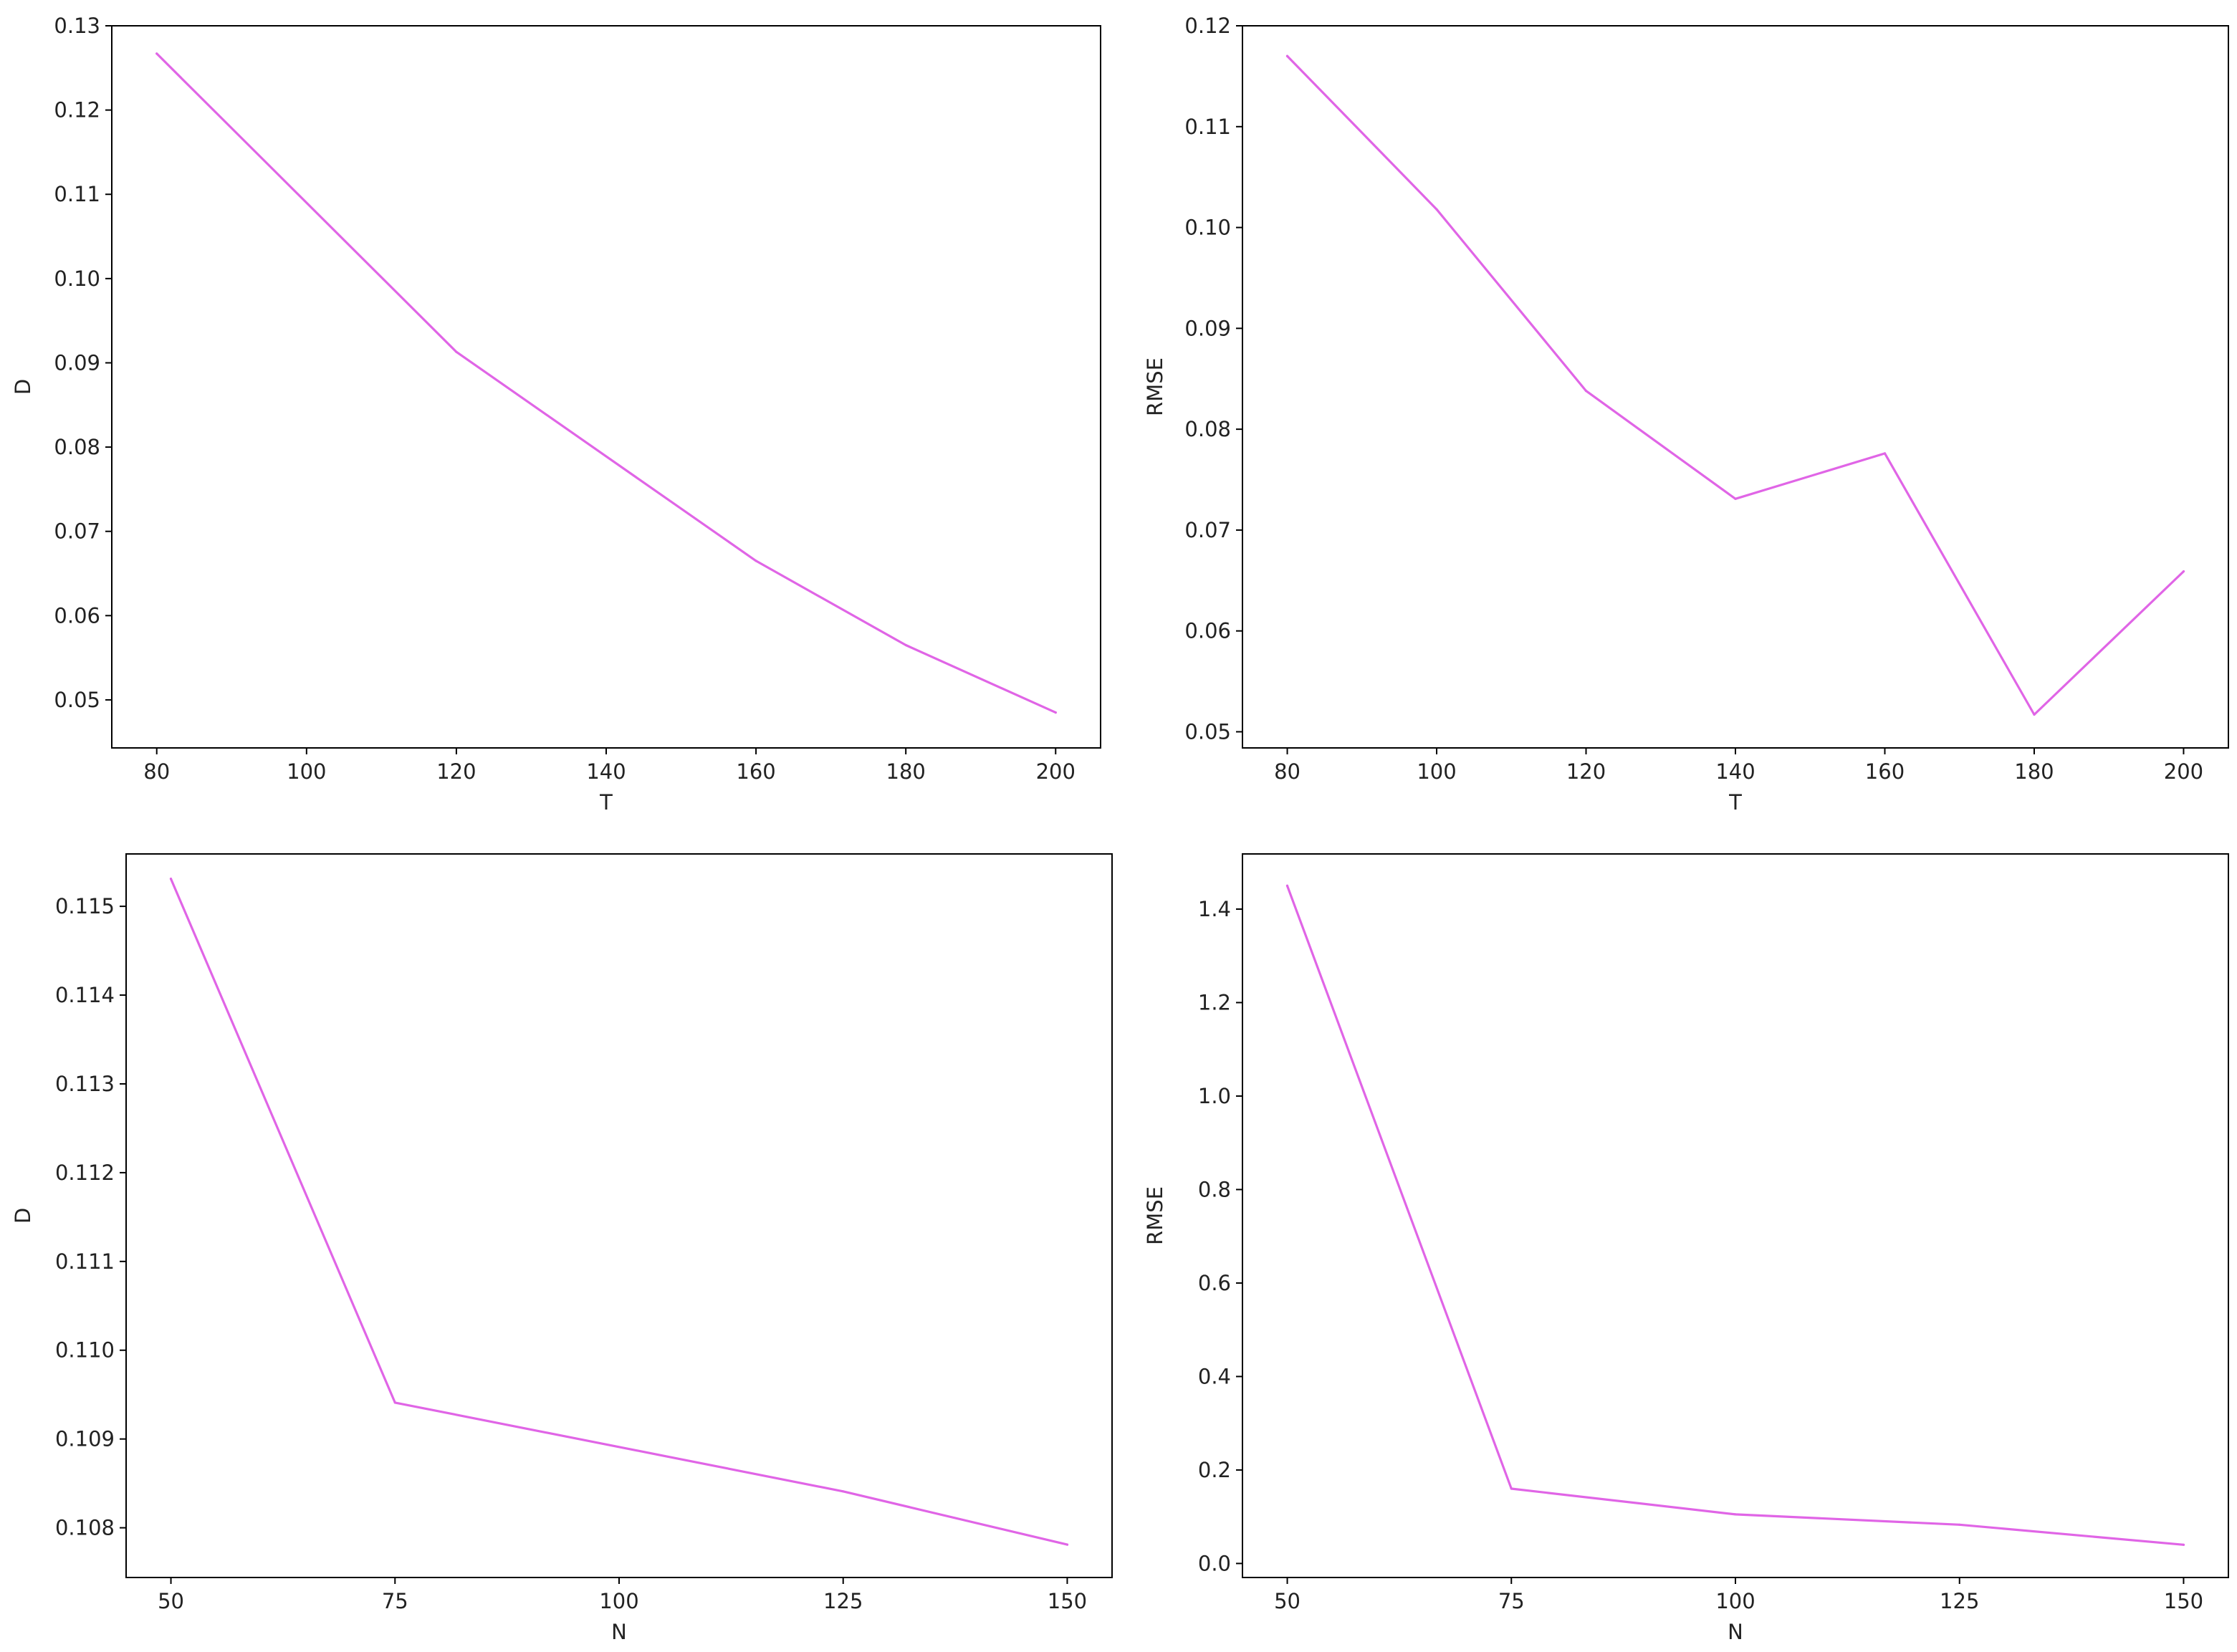 The width and height of the screenshot is (2237, 1652). I want to click on y-tick-label: 0.112, so click(85, 1173).